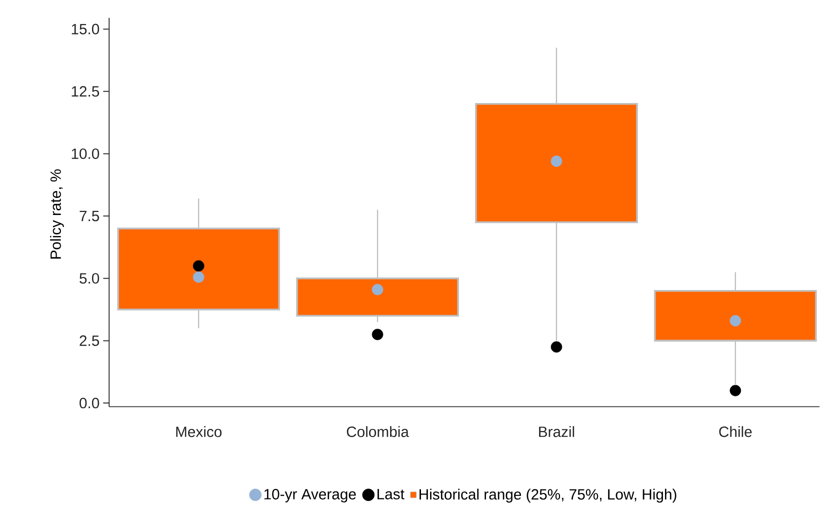  I want to click on legend-label: 10-yr Average, so click(310, 495).